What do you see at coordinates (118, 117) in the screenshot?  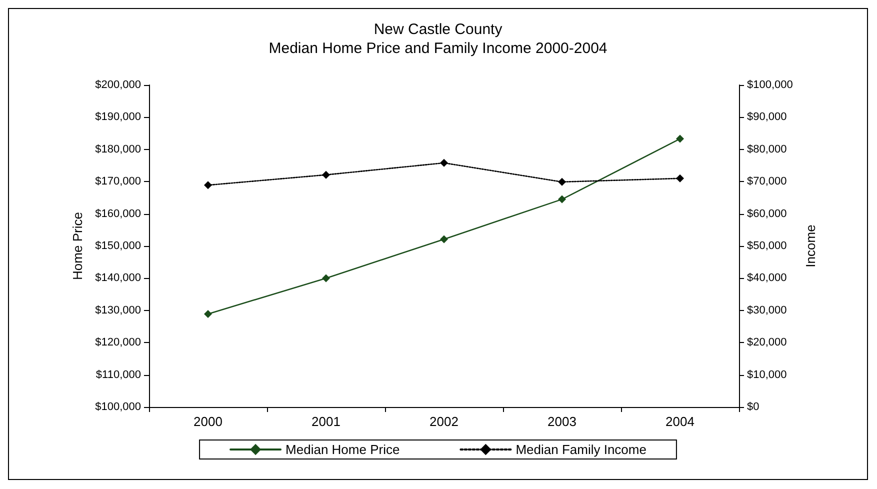 I see `y-tick-label: $190,000` at bounding box center [118, 117].